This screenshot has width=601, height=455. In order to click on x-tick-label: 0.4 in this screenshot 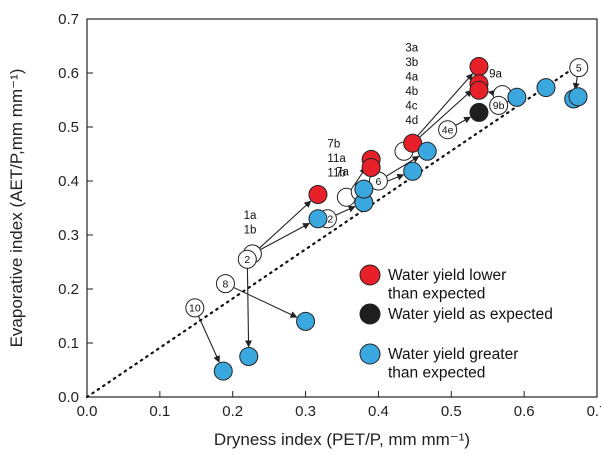, I will do `click(378, 411)`.